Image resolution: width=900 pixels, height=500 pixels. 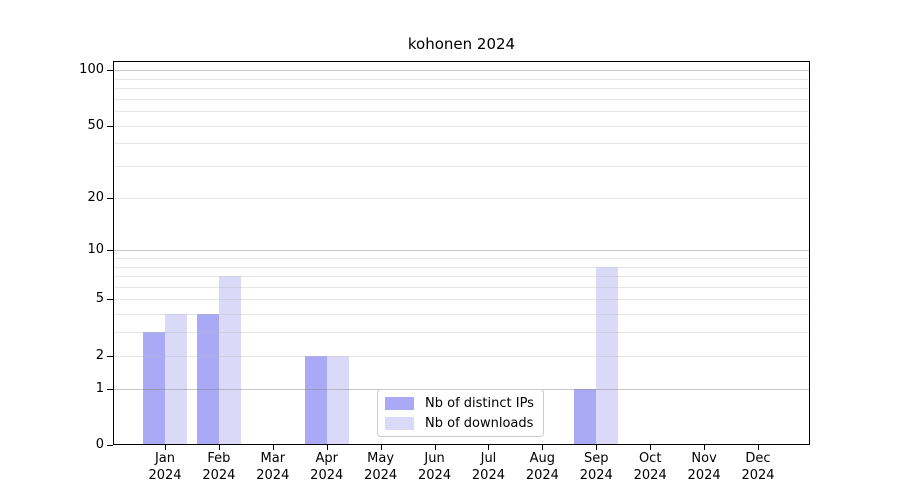 I want to click on chart-title: kohonen 2024, so click(x=461, y=44).